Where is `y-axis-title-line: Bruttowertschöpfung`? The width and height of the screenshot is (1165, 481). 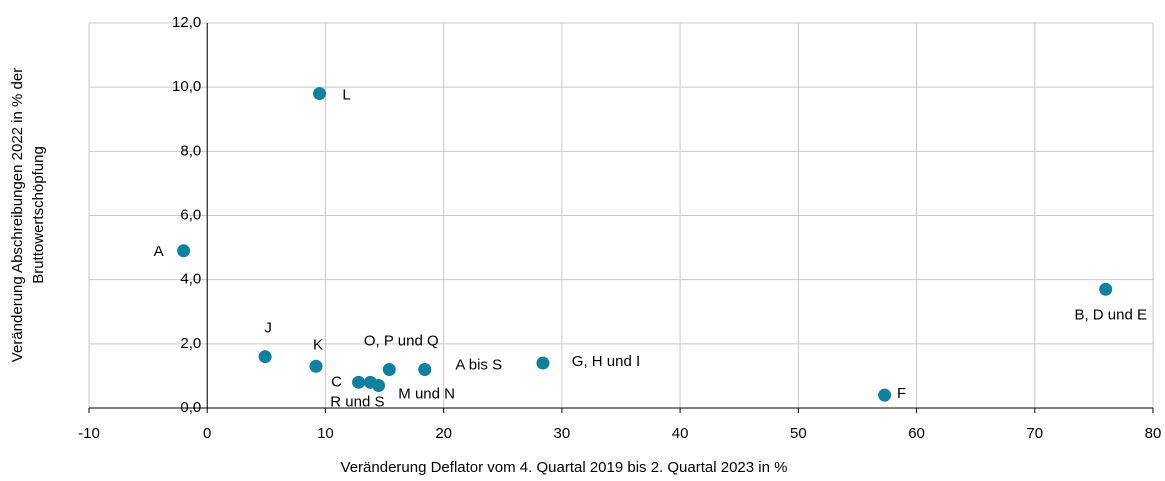 y-axis-title-line: Bruttowertschöpfung is located at coordinates (38, 215).